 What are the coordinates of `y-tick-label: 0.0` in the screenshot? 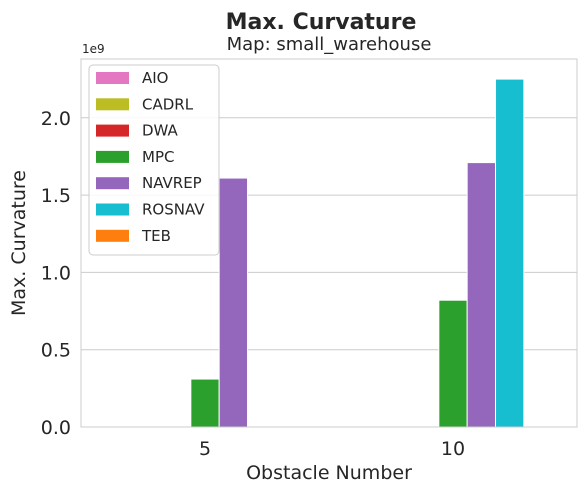 It's located at (56, 428).